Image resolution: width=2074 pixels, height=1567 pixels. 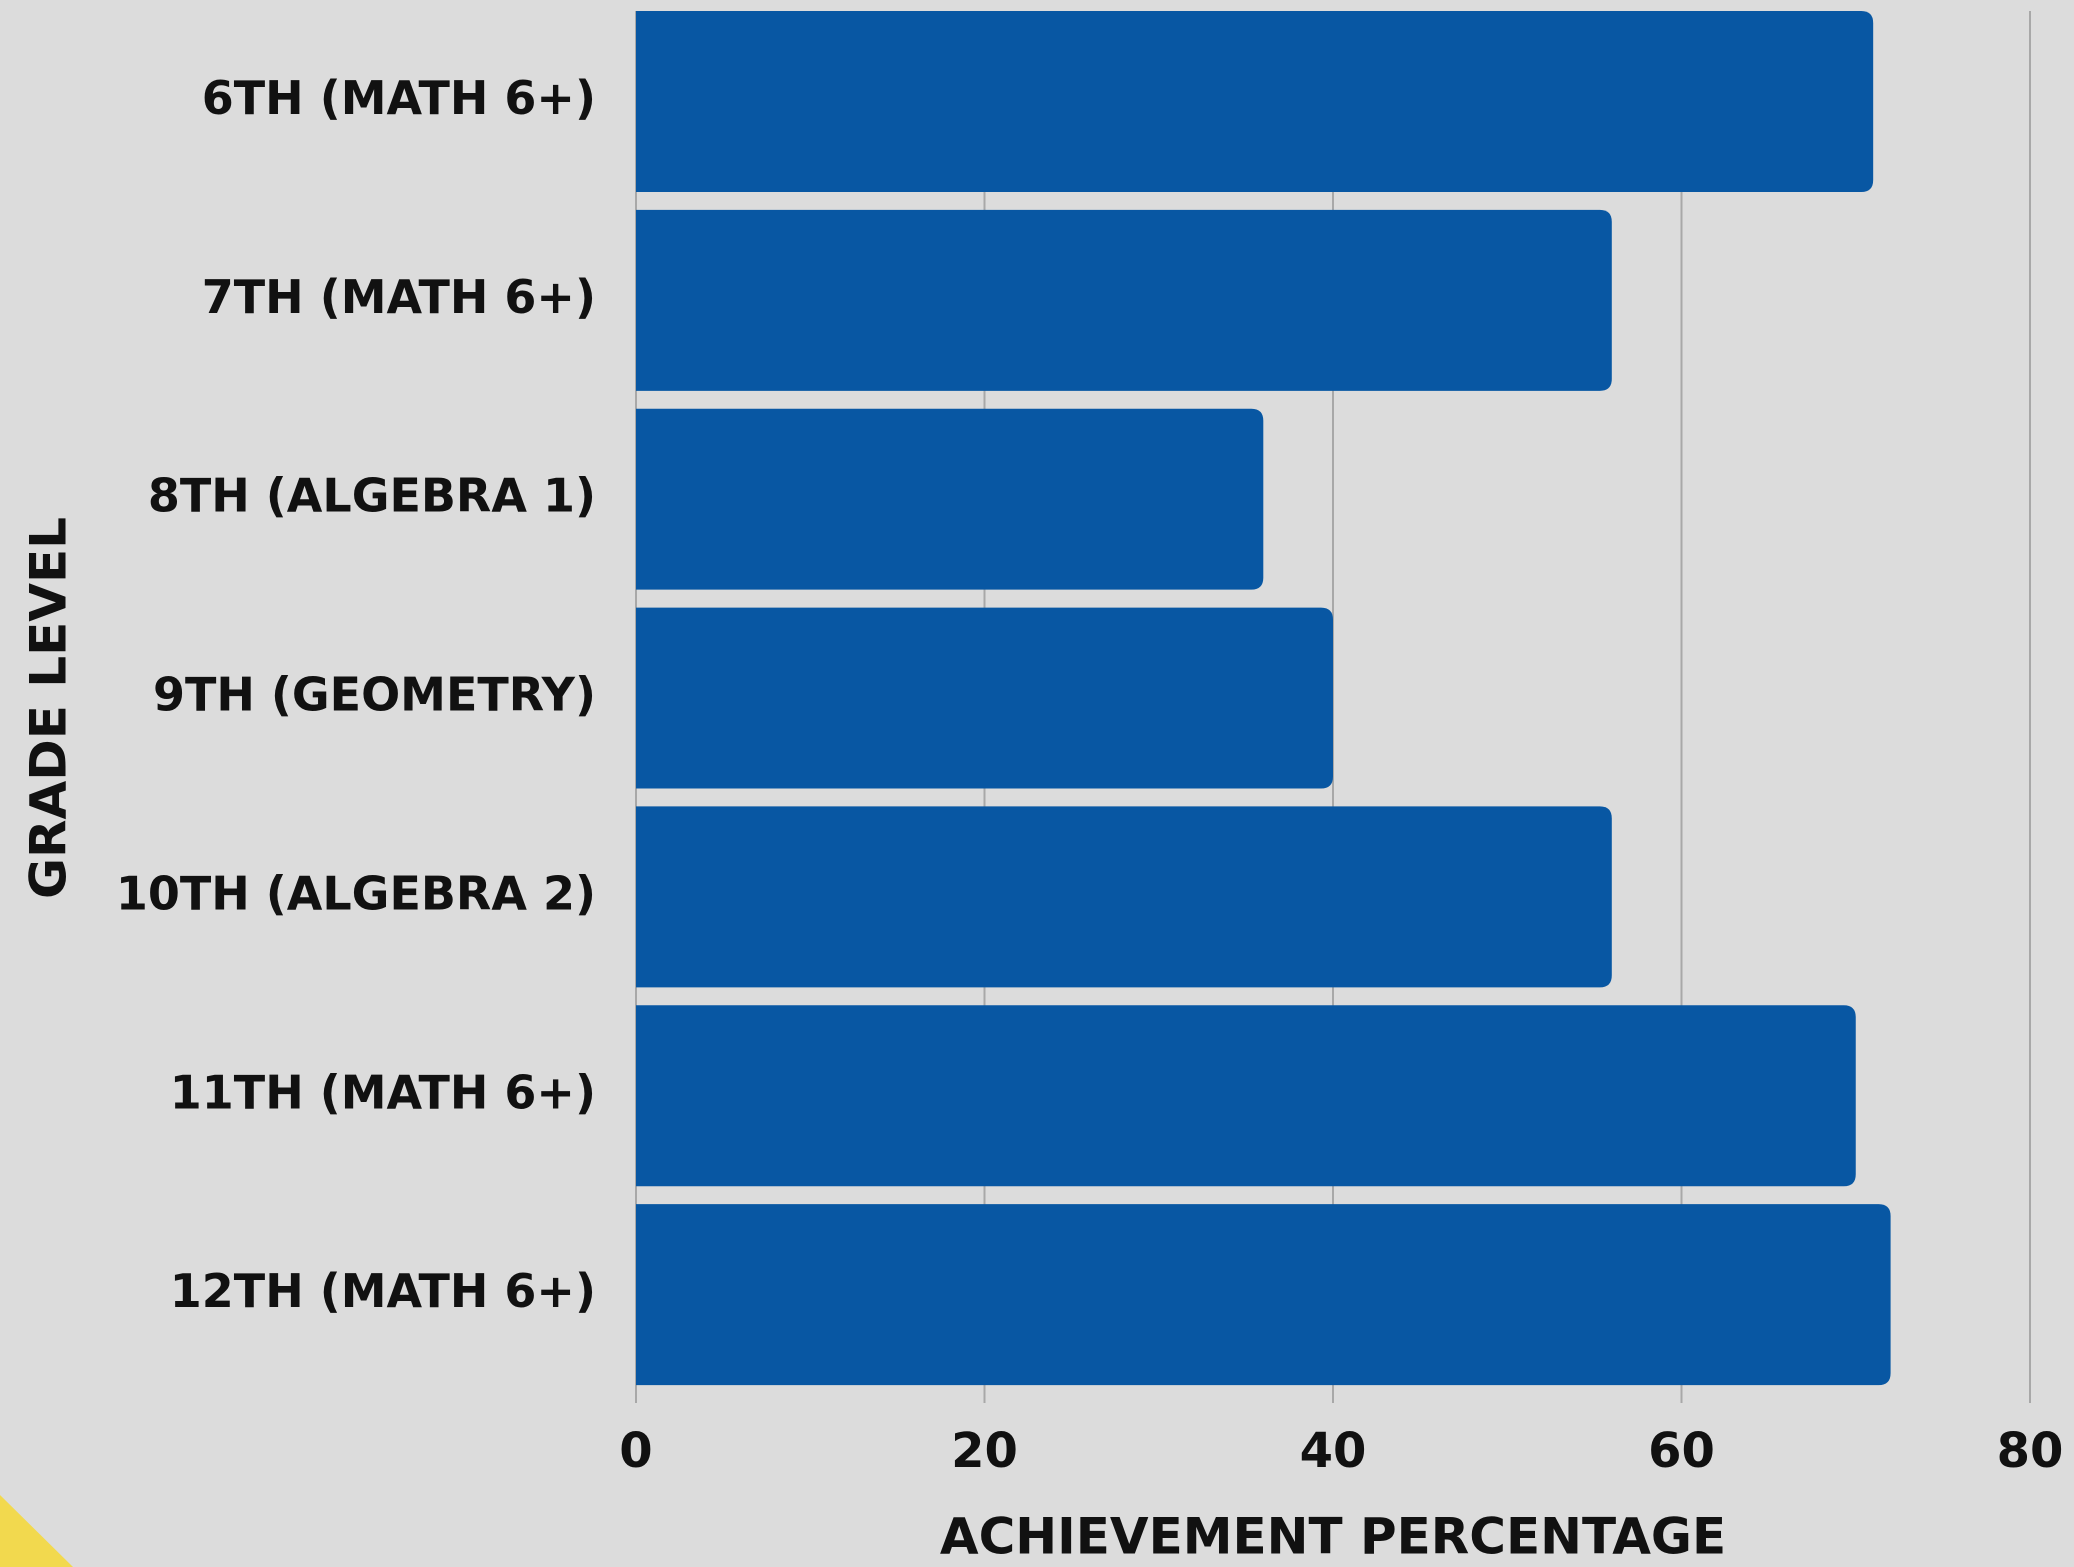 What do you see at coordinates (984, 1451) in the screenshot?
I see `x-tick-label: 20` at bounding box center [984, 1451].